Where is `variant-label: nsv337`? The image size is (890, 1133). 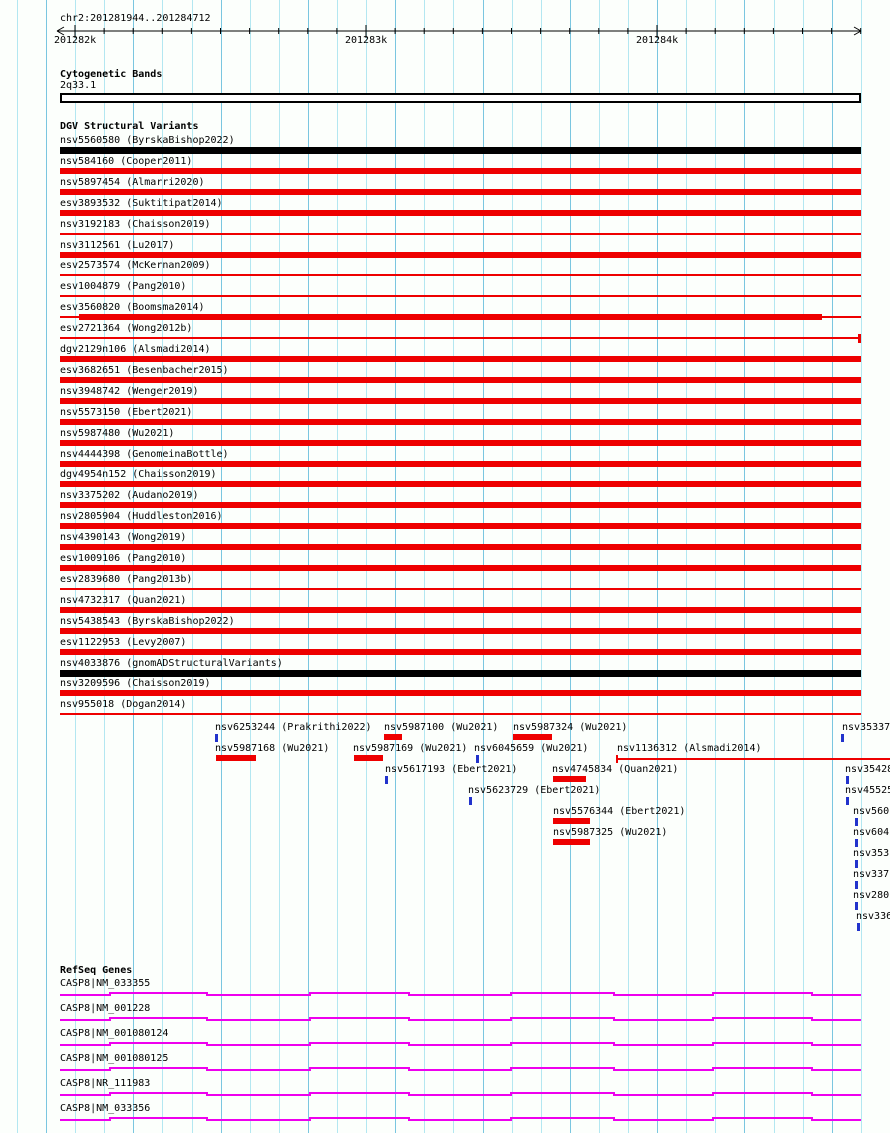
variant-label: nsv337 is located at coordinates (871, 874).